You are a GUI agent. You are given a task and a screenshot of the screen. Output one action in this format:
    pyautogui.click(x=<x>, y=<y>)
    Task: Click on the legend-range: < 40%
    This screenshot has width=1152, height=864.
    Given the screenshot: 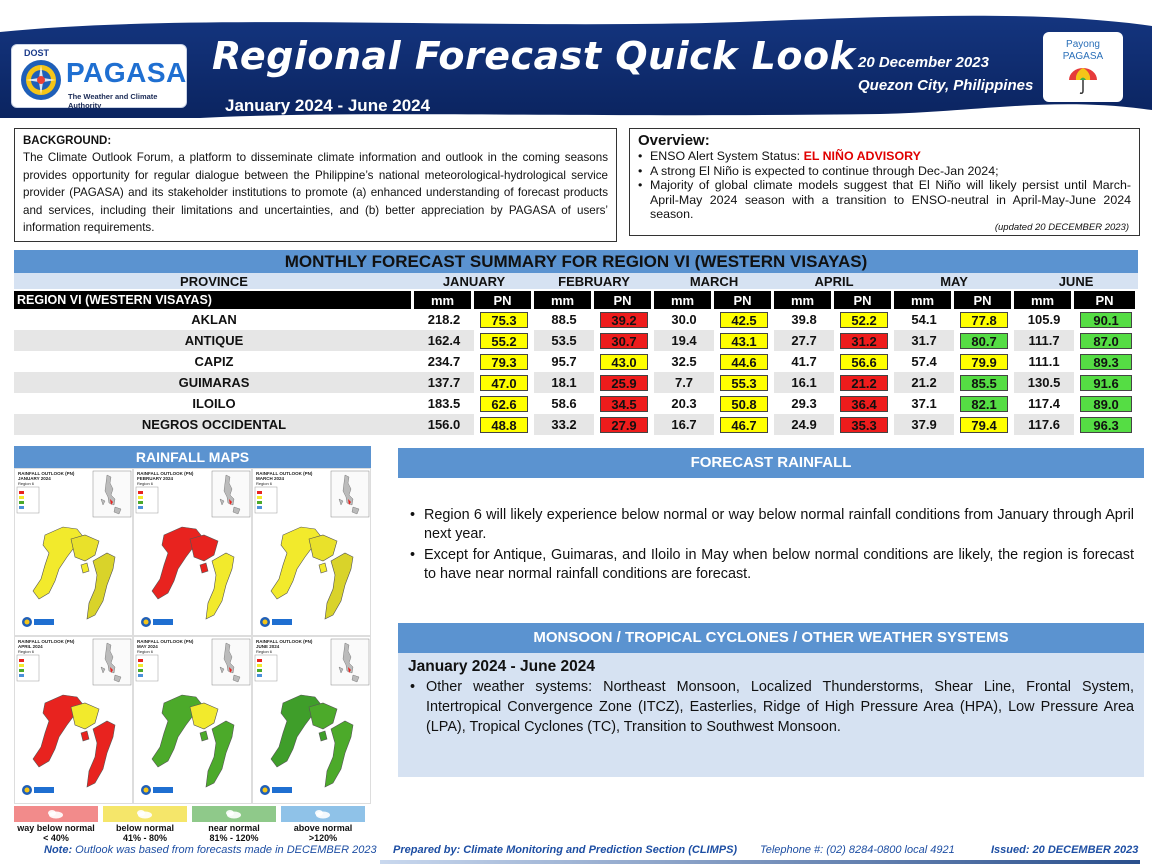 What is the action you would take?
    pyautogui.click(x=56, y=838)
    